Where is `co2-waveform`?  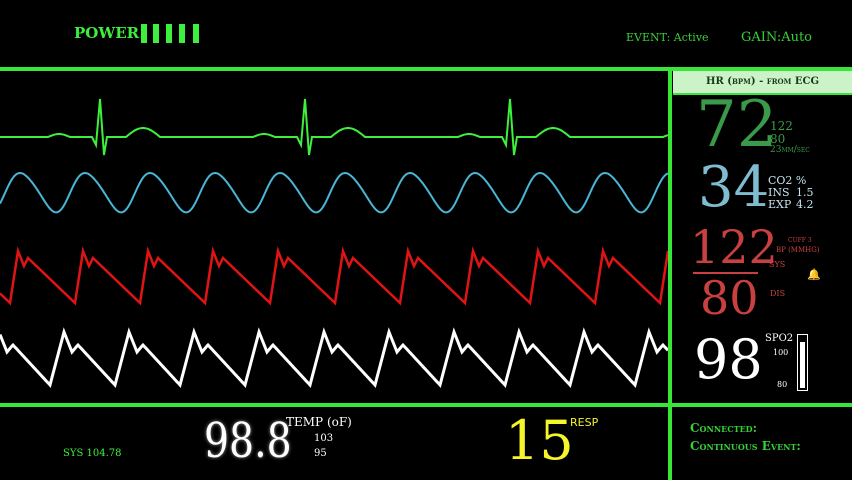
co2-waveform is located at coordinates (334, 192).